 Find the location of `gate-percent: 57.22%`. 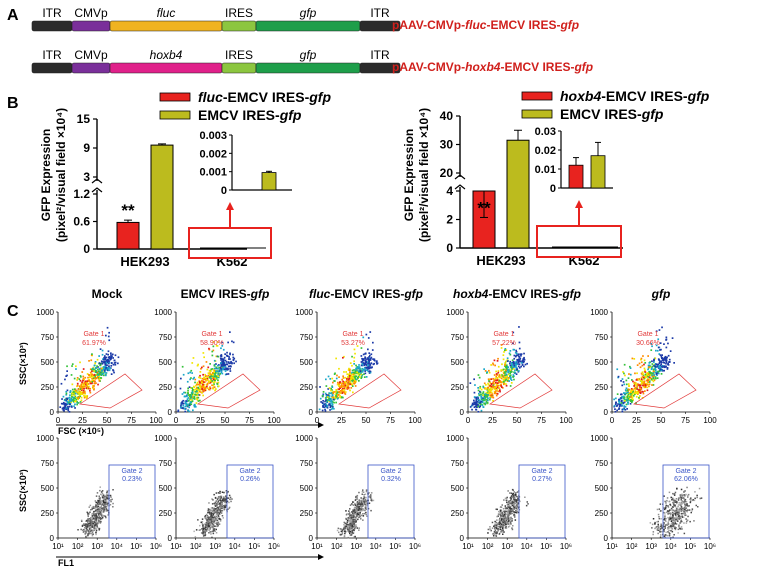

gate-percent: 57.22% is located at coordinates (504, 343).